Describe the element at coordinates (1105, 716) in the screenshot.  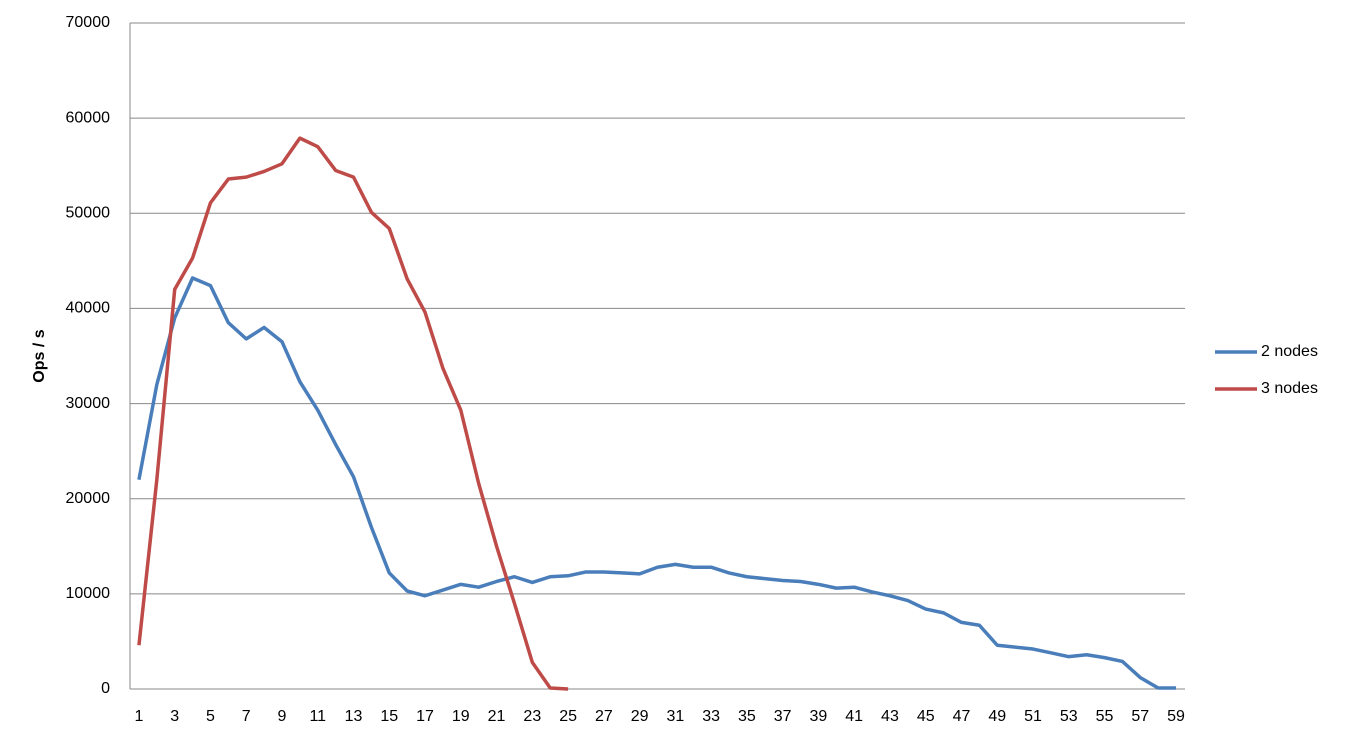
I see `x-tick-label: 55` at that location.